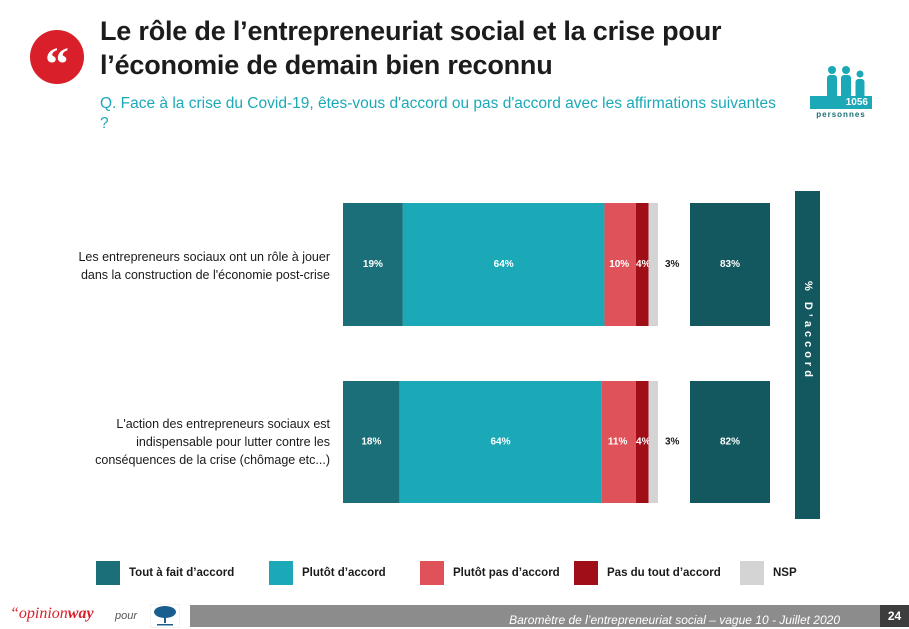  Describe the element at coordinates (846, 82) in the screenshot. I see `people-icon` at that location.